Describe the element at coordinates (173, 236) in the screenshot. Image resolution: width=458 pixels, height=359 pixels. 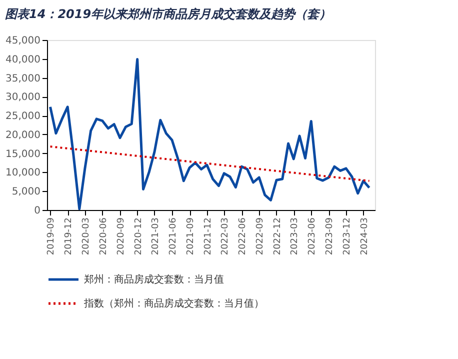
I see `x-tick-label: 2021-06` at that location.